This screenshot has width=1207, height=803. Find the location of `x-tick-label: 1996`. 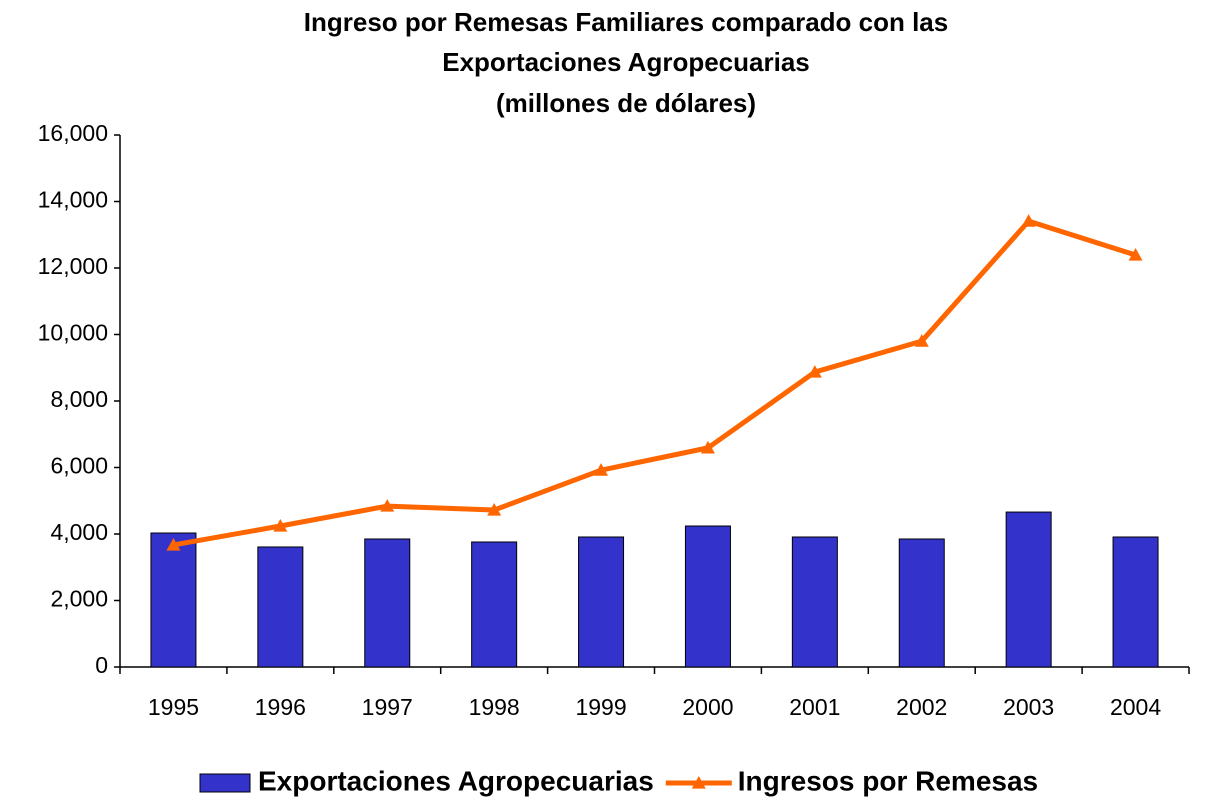

x-tick-label: 1996 is located at coordinates (280, 707).